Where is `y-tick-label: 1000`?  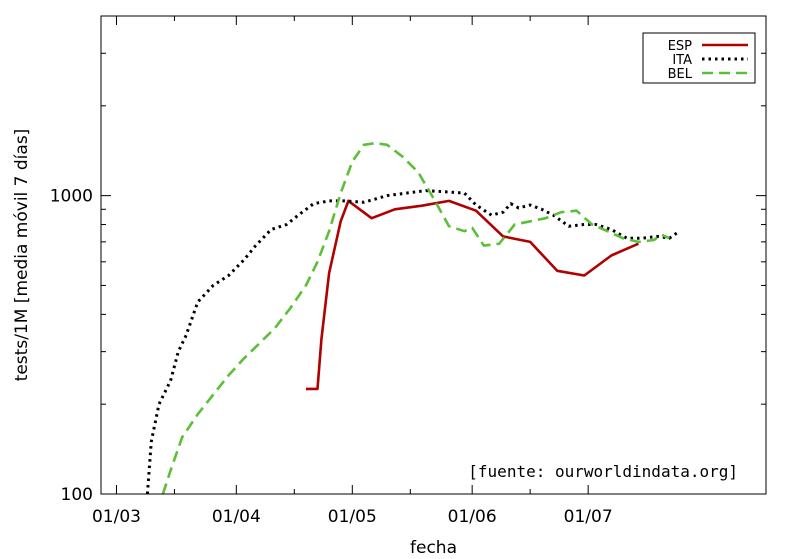
y-tick-label: 1000 is located at coordinates (71, 197).